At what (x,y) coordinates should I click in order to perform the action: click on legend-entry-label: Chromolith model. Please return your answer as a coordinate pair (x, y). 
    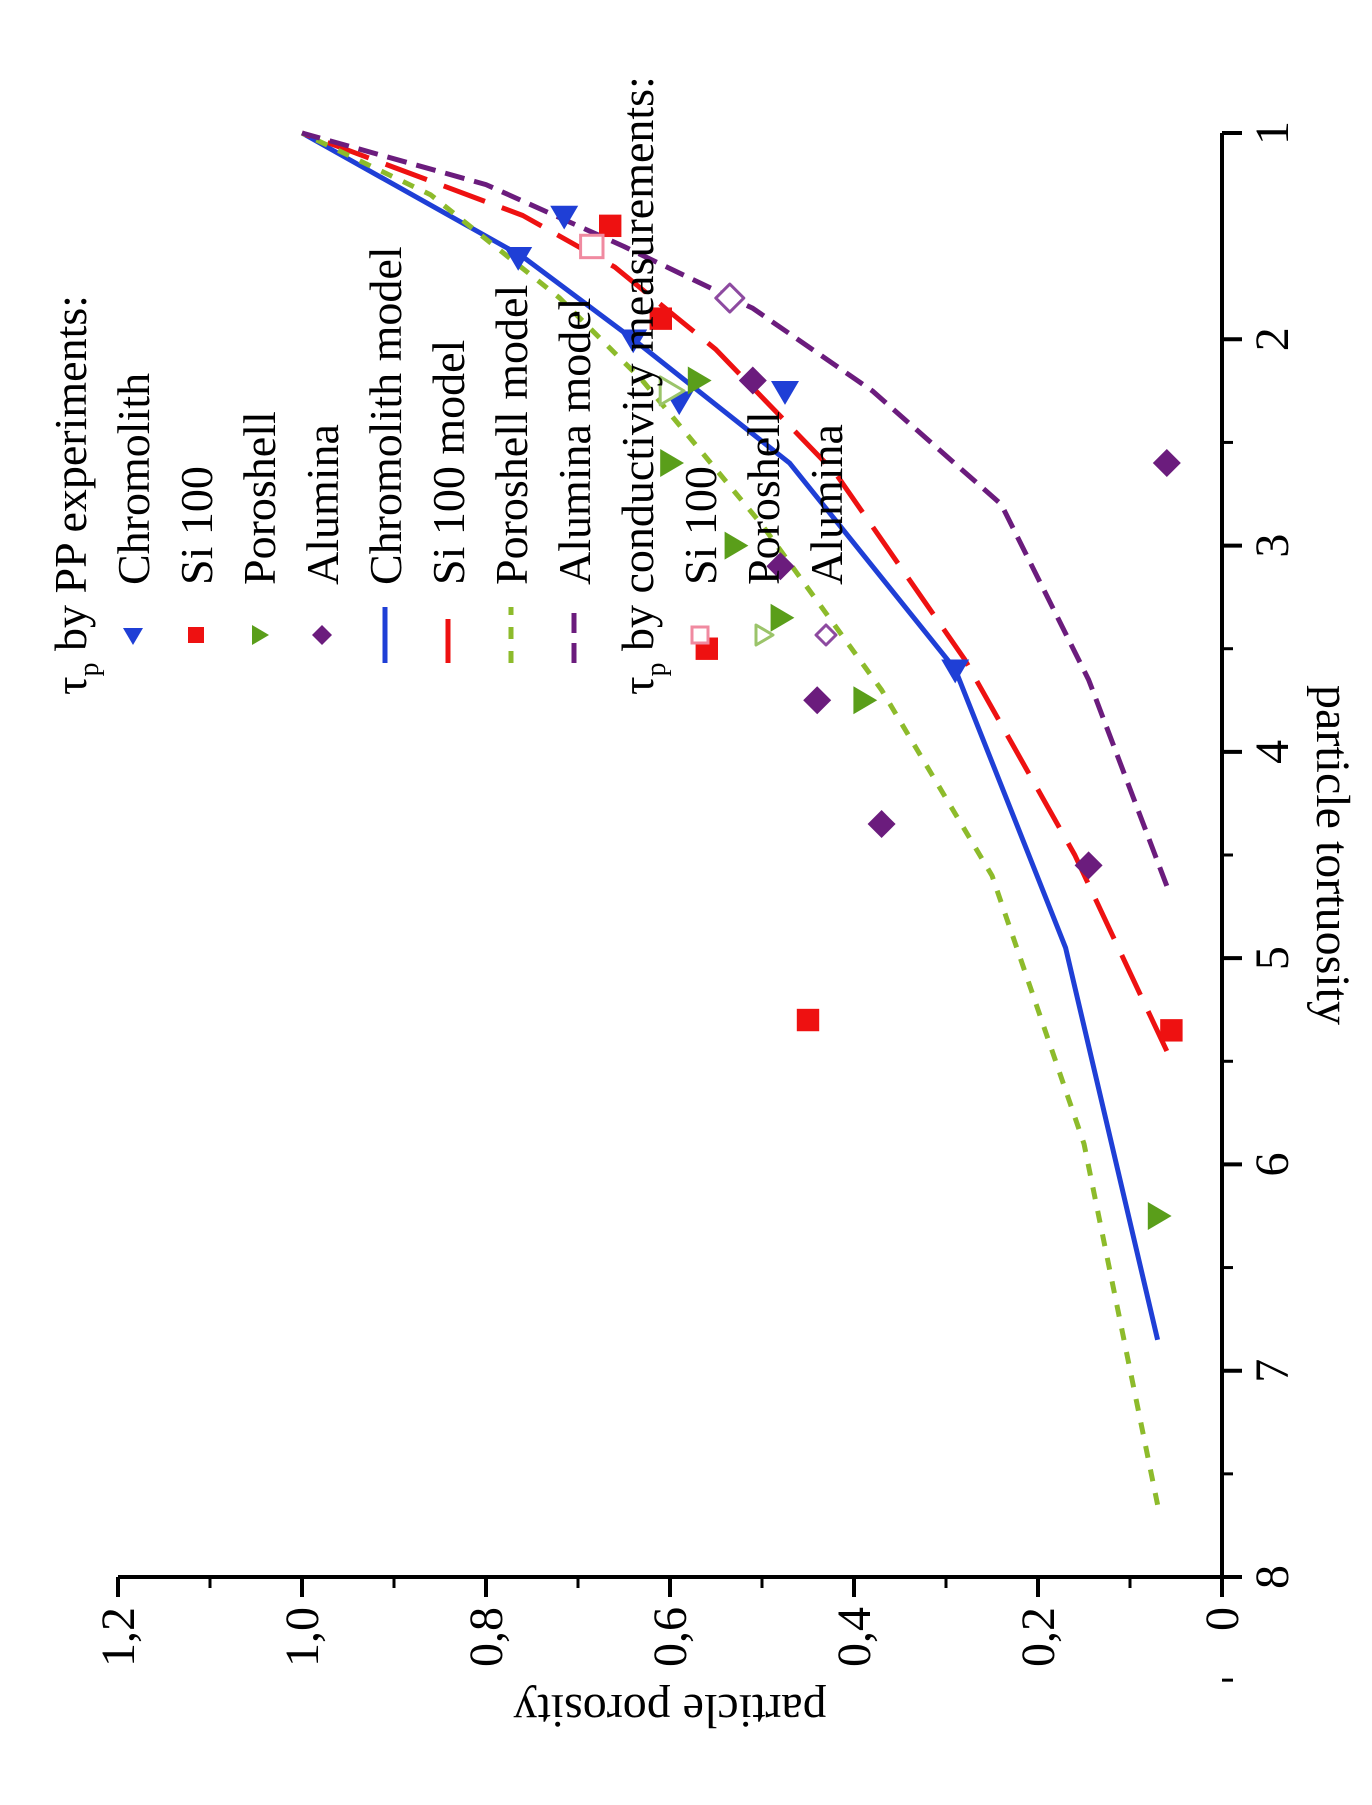
    Looking at the image, I should click on (385, 415).